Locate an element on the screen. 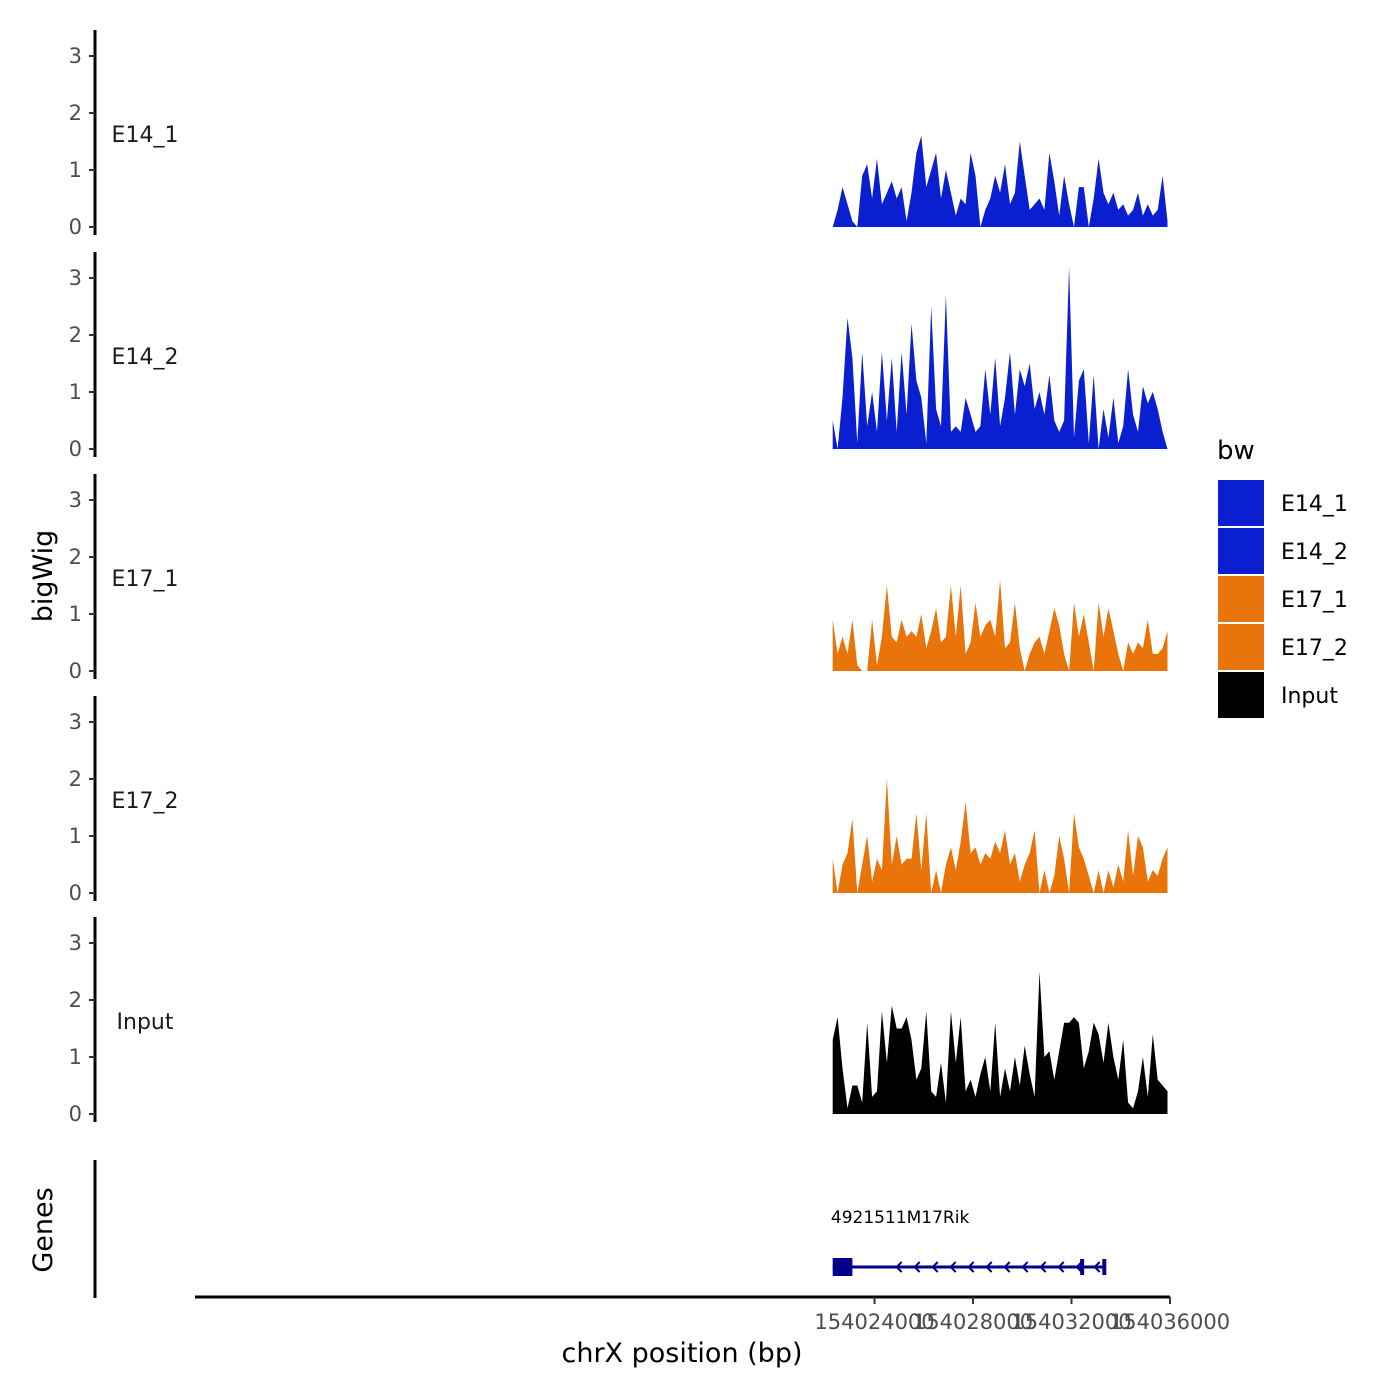 The width and height of the screenshot is (1400, 1400). legend-label: E17_1 is located at coordinates (1314, 600).